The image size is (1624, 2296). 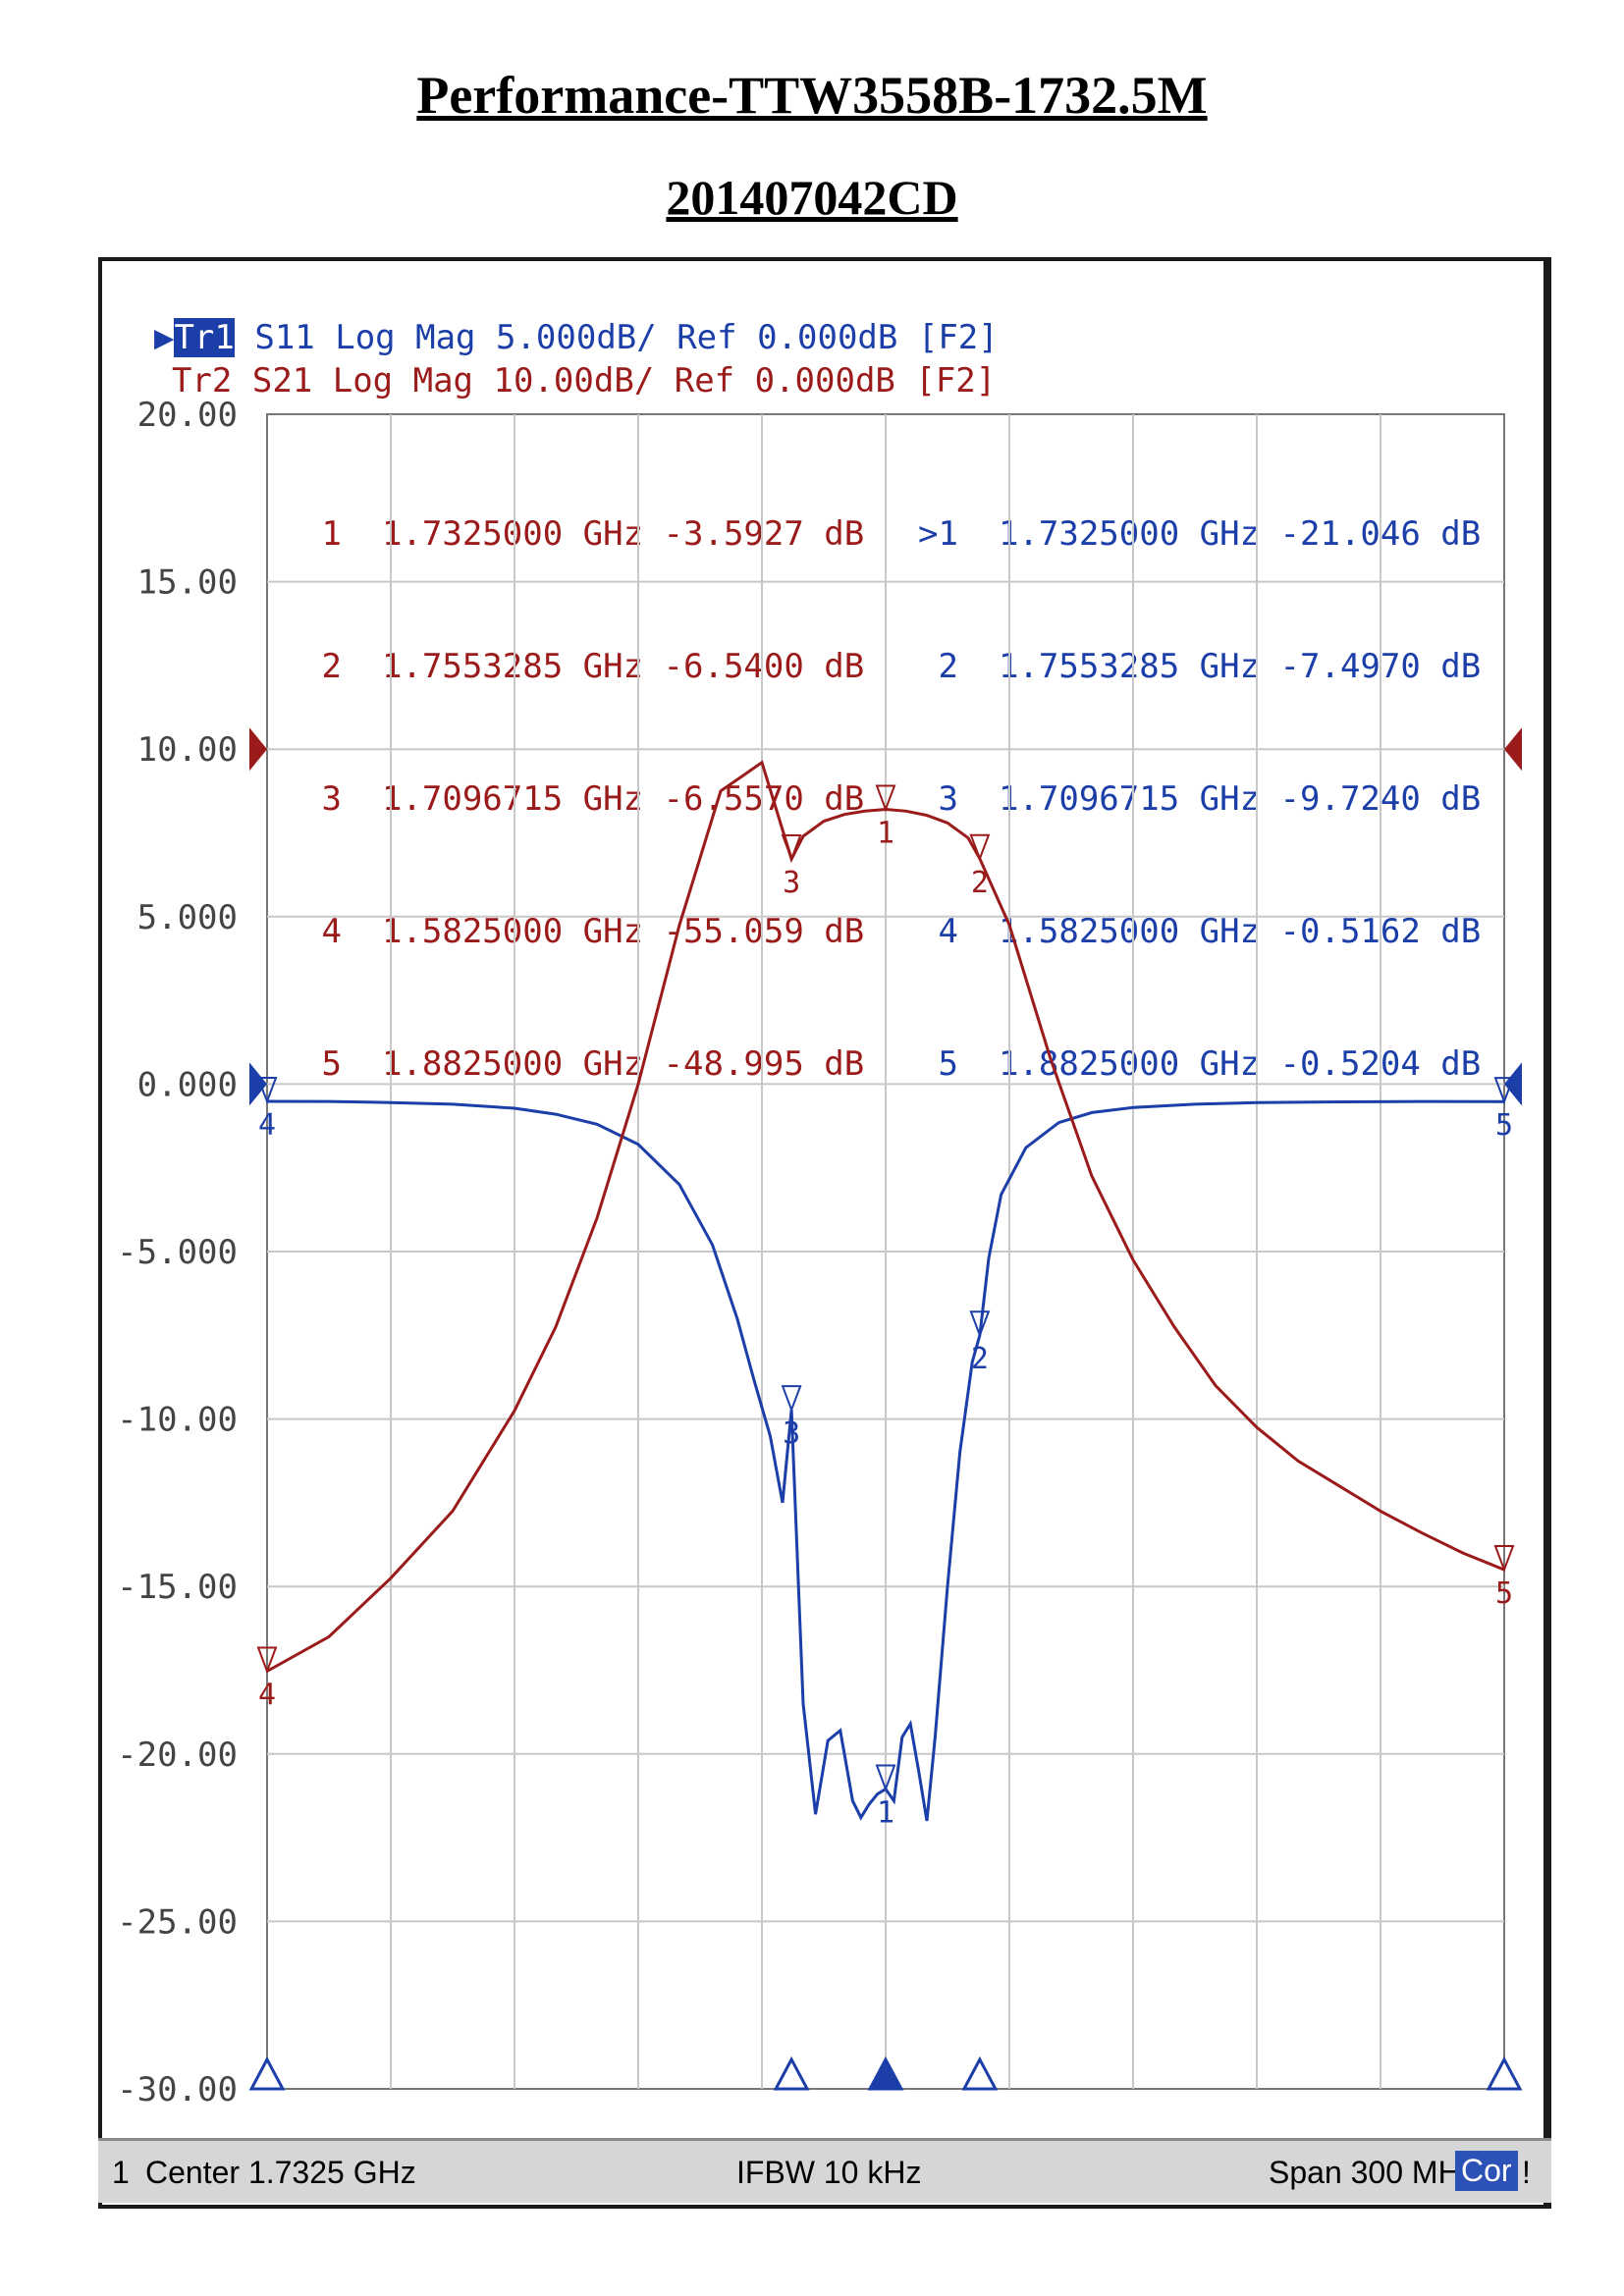 I want to click on y-tick-label: -15.00, so click(x=177, y=1588).